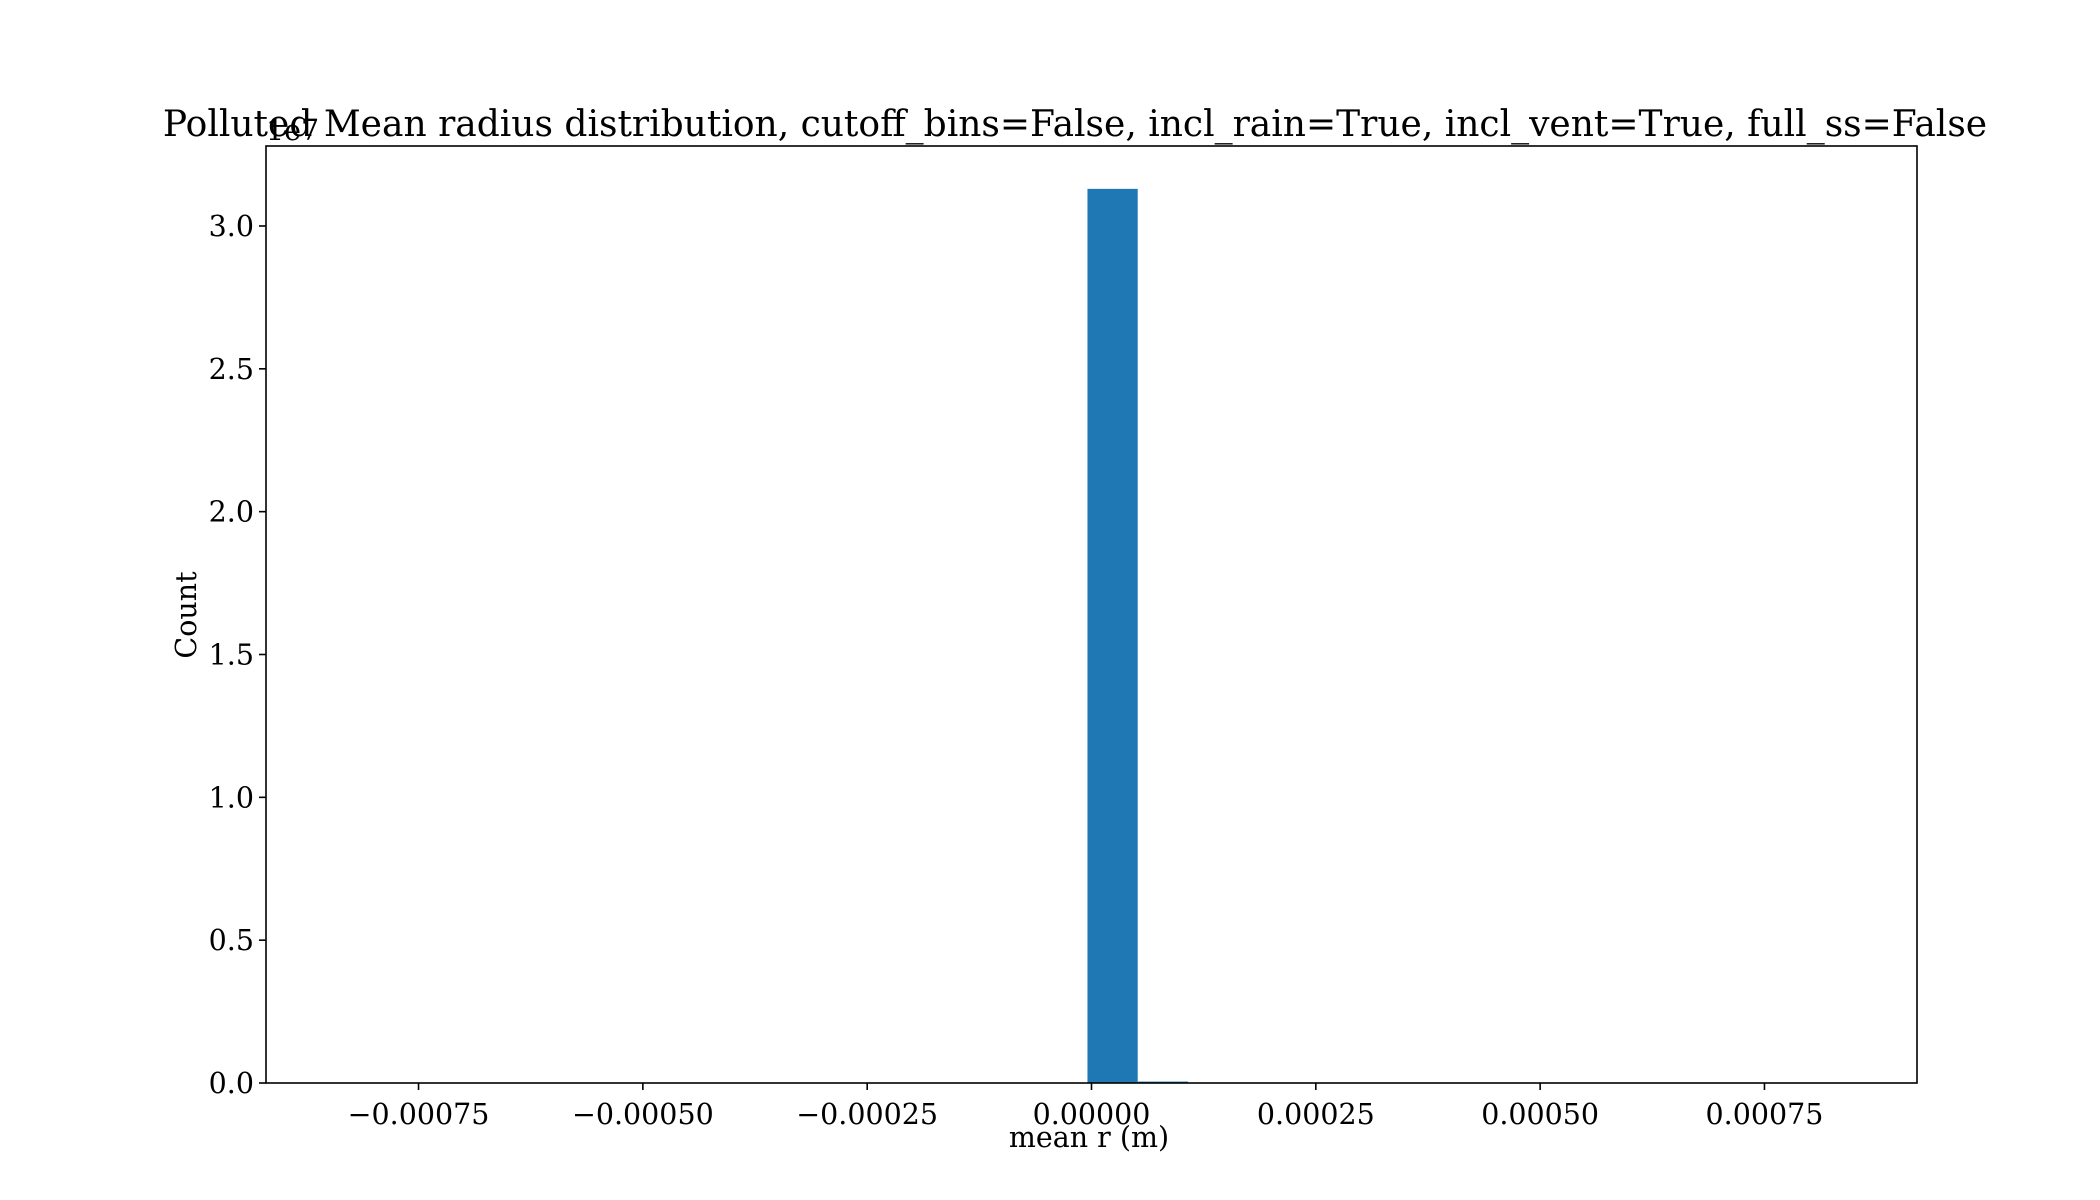  What do you see at coordinates (867, 1114) in the screenshot?
I see `x-tick-label: −0.00025` at bounding box center [867, 1114].